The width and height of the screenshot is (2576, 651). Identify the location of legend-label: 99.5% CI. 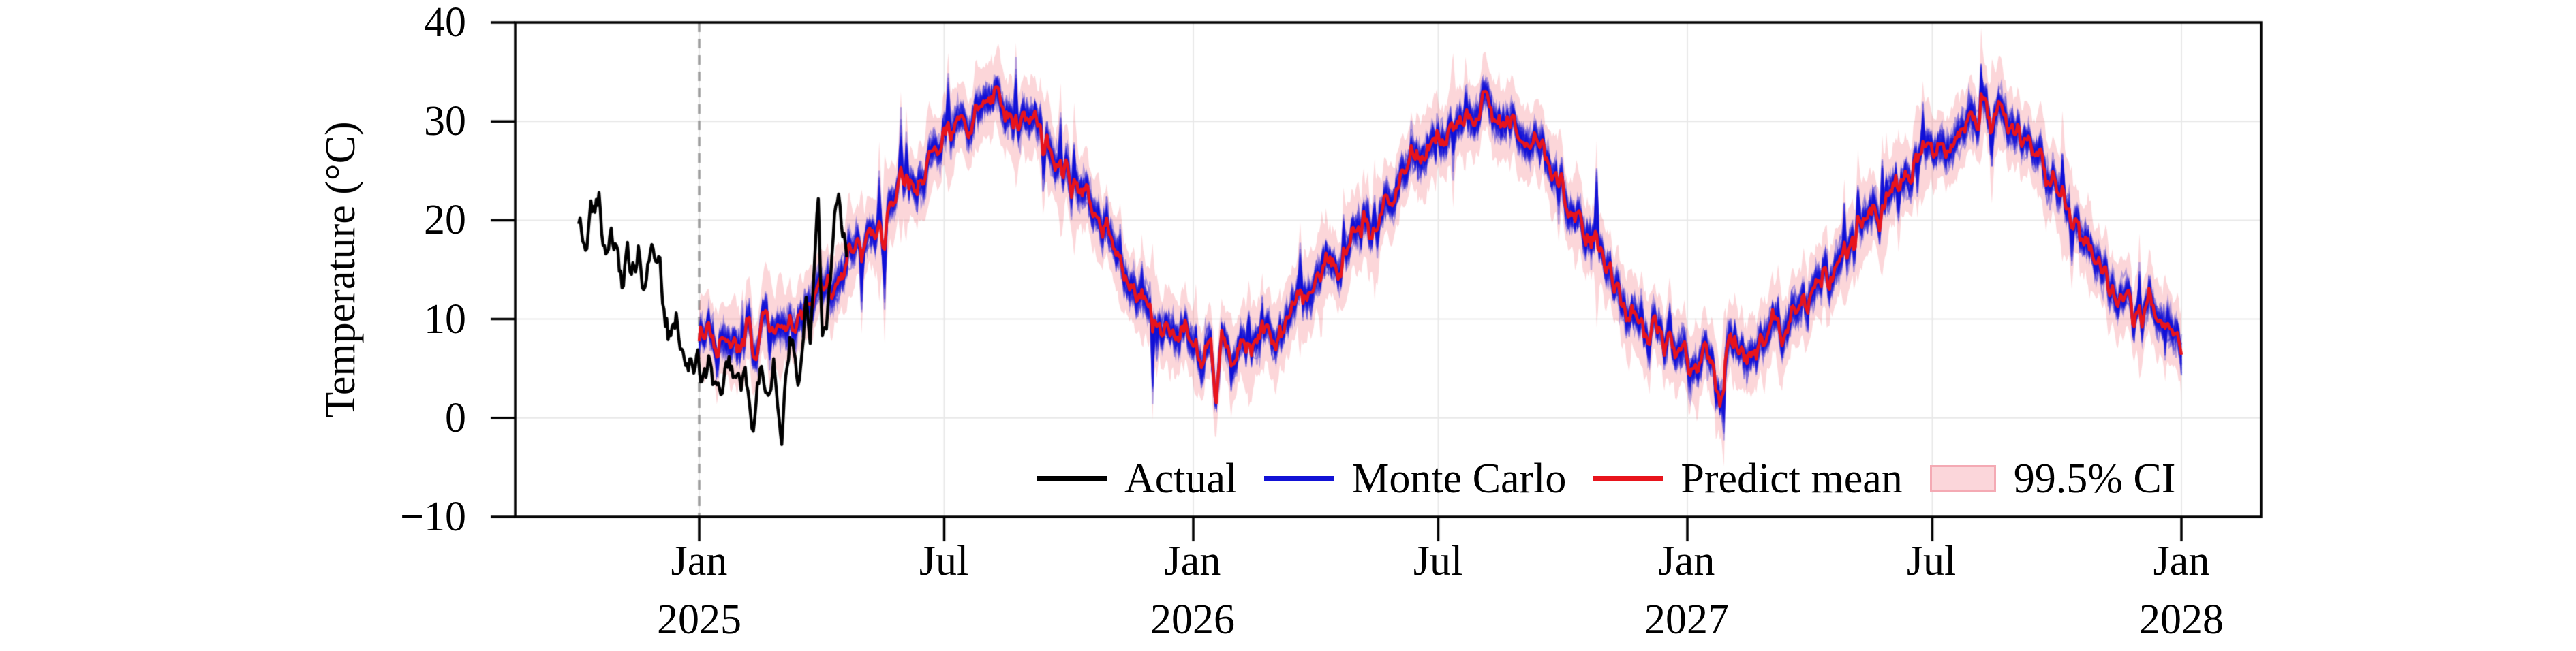
(2094, 479).